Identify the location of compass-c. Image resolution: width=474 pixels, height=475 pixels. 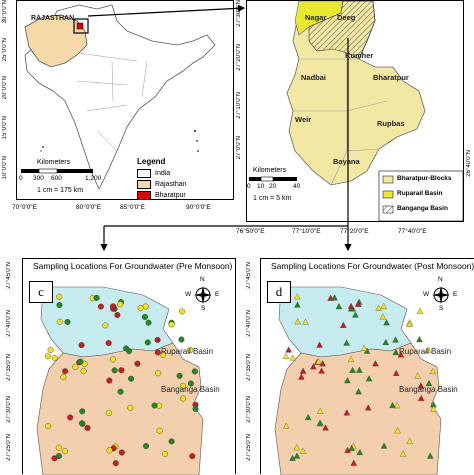
(203, 295).